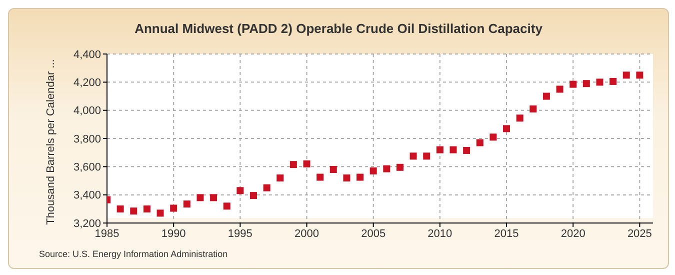 The width and height of the screenshot is (675, 275). I want to click on y-tick-label: 4,400, so click(87, 54).